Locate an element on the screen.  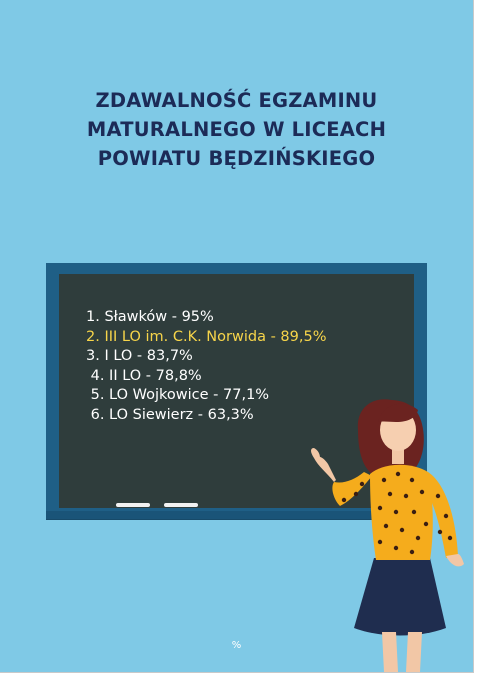
footer-percent-symbol: % is located at coordinates (236, 645).